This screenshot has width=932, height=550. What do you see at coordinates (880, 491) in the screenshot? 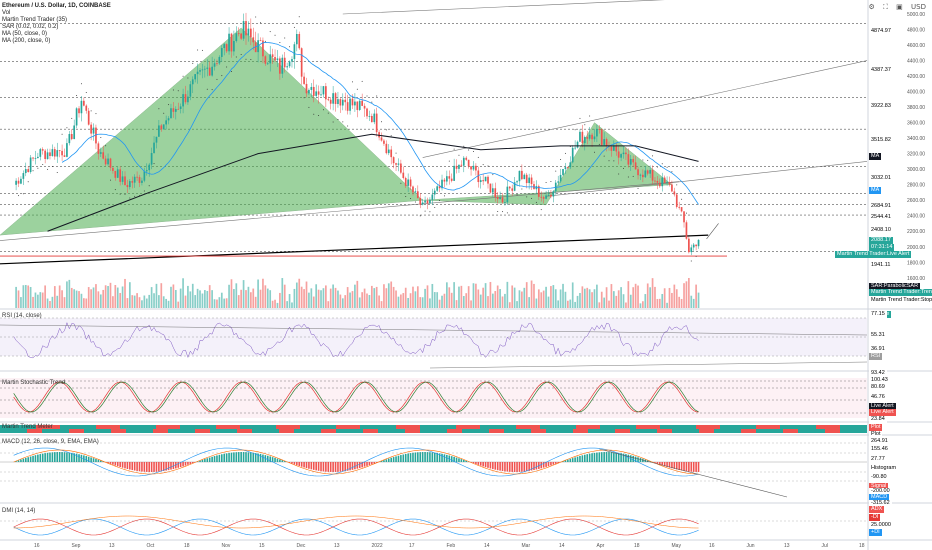
I see `macd-axis-label: -200.00` at bounding box center [880, 491].